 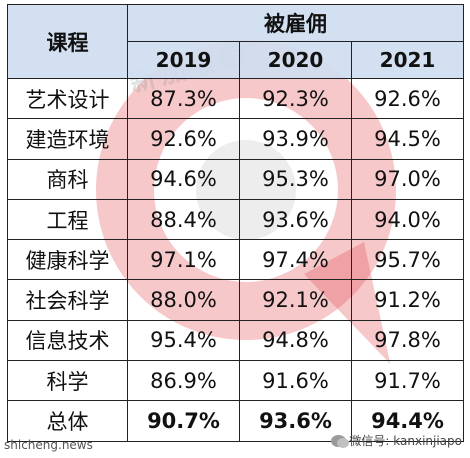 I want to click on rate-cell: 94.6%, so click(x=183, y=179).